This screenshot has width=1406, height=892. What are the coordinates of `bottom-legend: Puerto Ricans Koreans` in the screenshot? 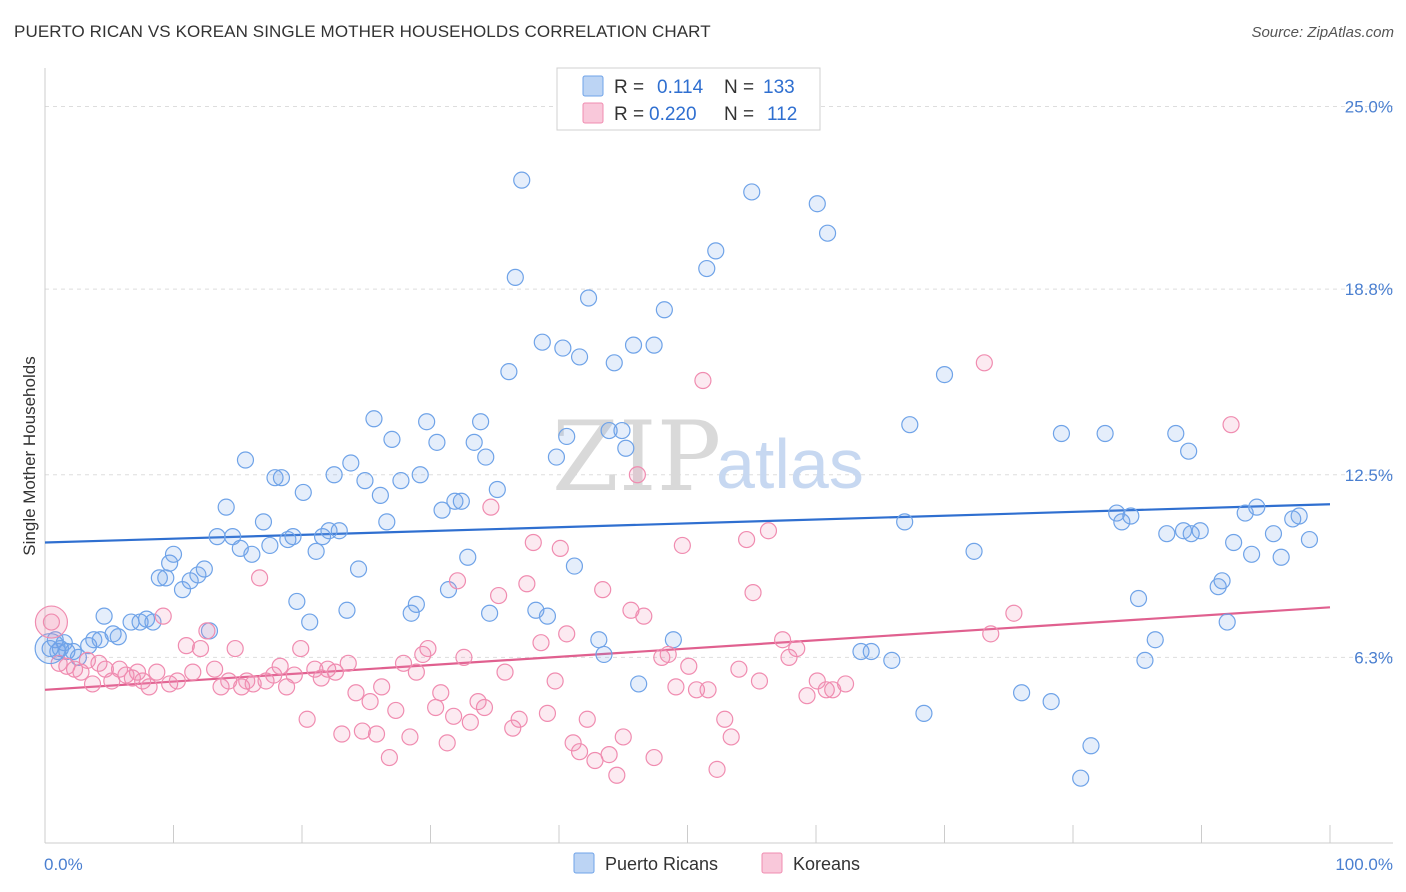 It's located at (716, 863).